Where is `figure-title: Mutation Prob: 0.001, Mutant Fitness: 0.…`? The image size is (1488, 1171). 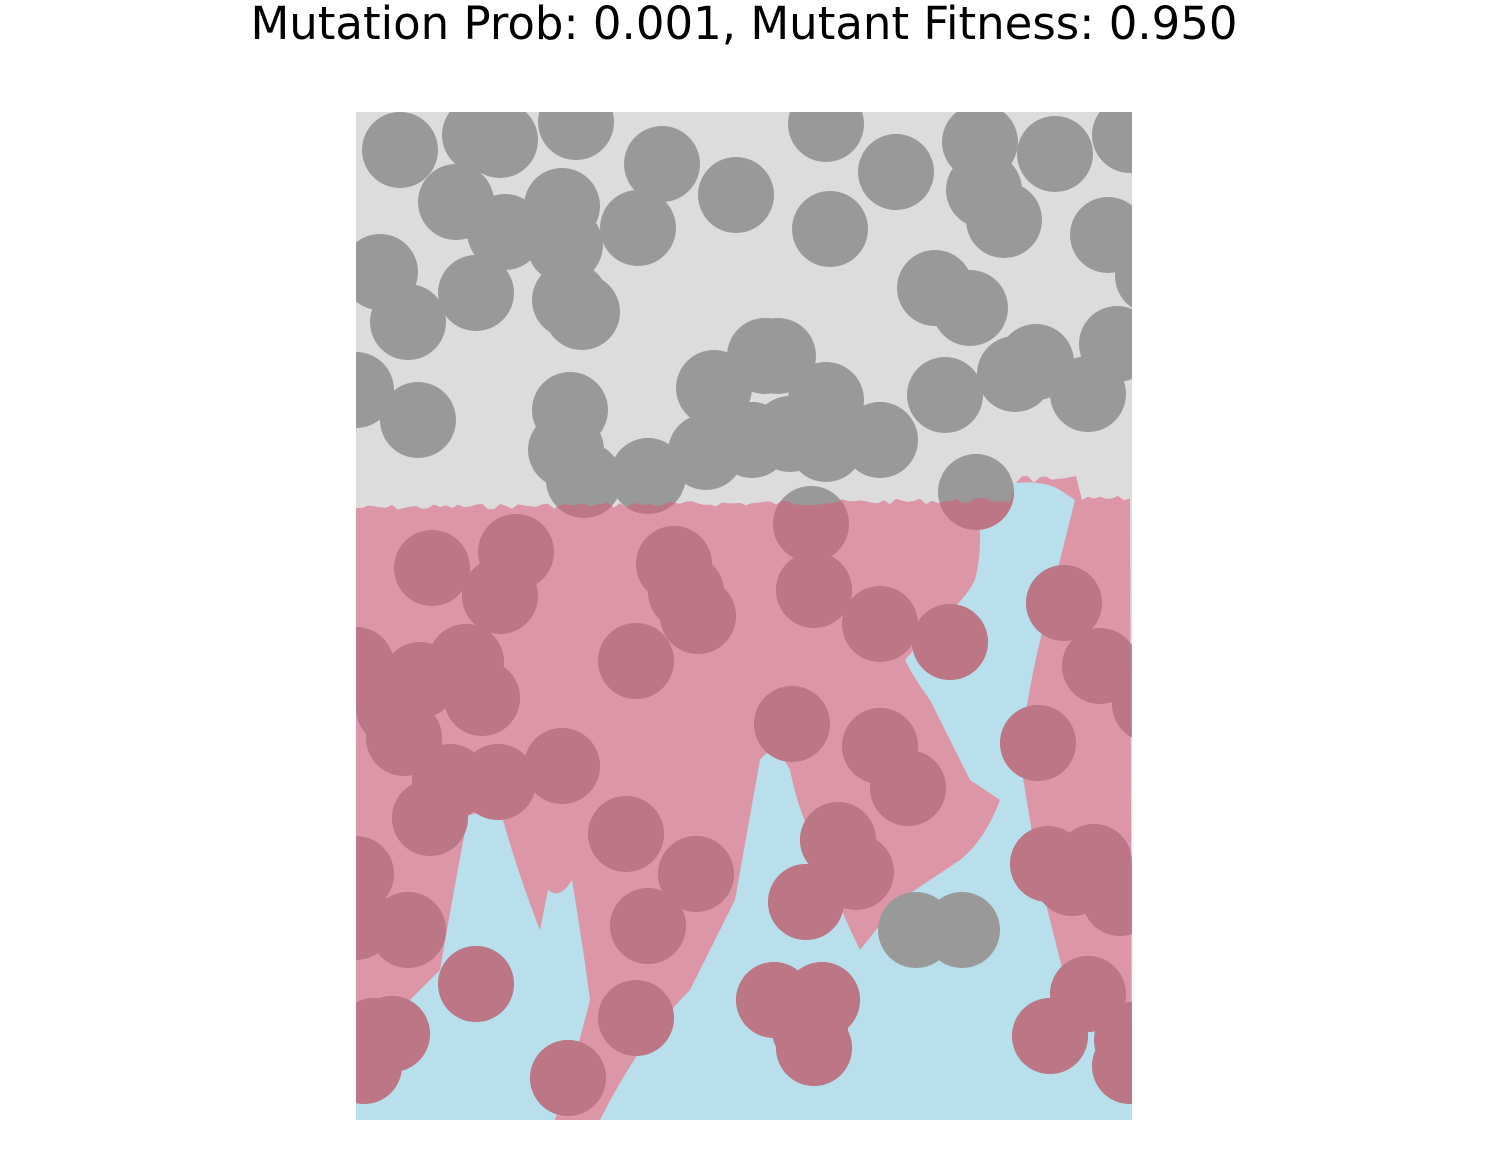
figure-title: Mutation Prob: 0.001, Mutant Fitness: 0.… is located at coordinates (744, 25).